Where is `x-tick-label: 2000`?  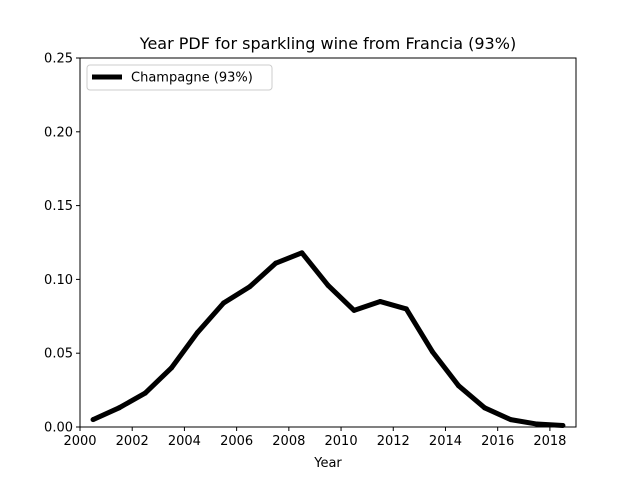 x-tick-label: 2000 is located at coordinates (79, 441).